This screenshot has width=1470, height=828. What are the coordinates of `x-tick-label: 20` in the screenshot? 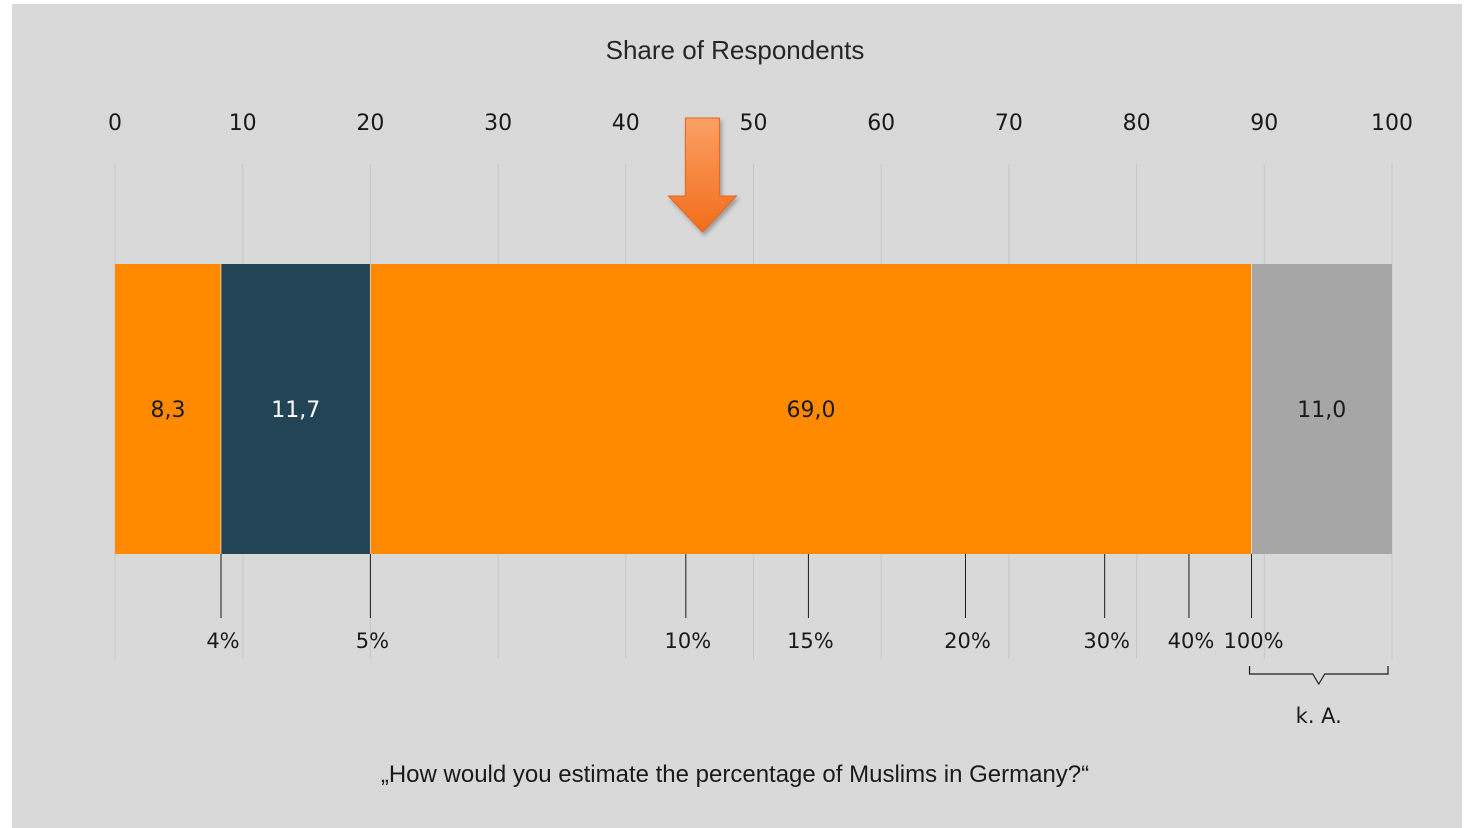 It's located at (370, 123).